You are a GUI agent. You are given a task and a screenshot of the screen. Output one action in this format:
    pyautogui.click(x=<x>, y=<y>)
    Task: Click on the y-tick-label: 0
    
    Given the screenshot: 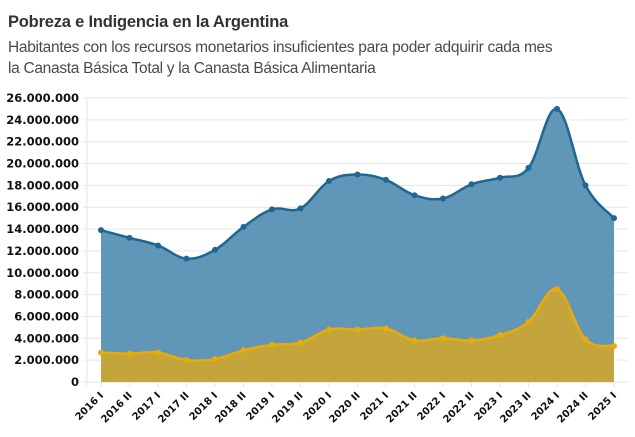 What is the action you would take?
    pyautogui.click(x=75, y=382)
    